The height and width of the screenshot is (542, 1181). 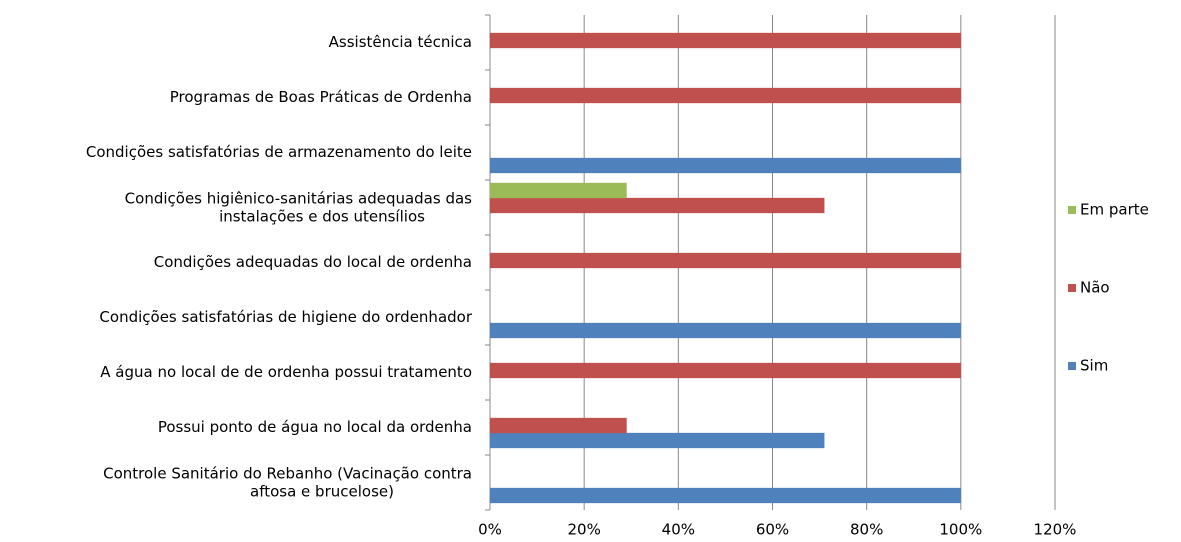 I want to click on x-tick-label: 80%, so click(x=866, y=530).